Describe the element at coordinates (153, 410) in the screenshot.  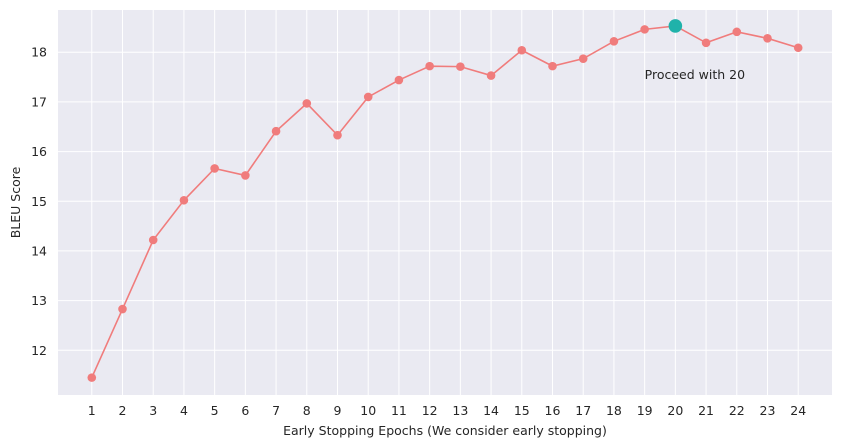
I see `x-tick-label: 3` at that location.